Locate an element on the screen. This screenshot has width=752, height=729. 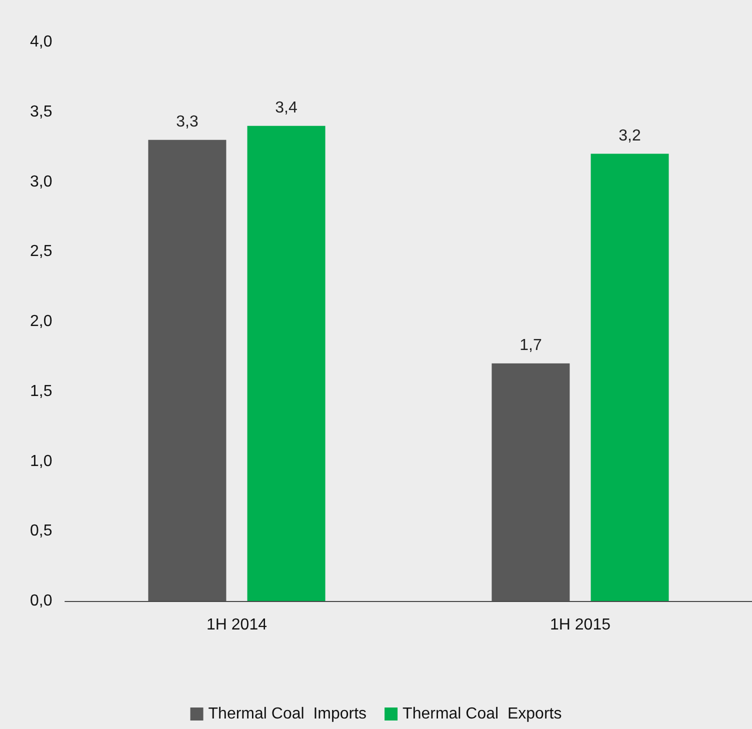
data-label: 3,3 is located at coordinates (187, 121).